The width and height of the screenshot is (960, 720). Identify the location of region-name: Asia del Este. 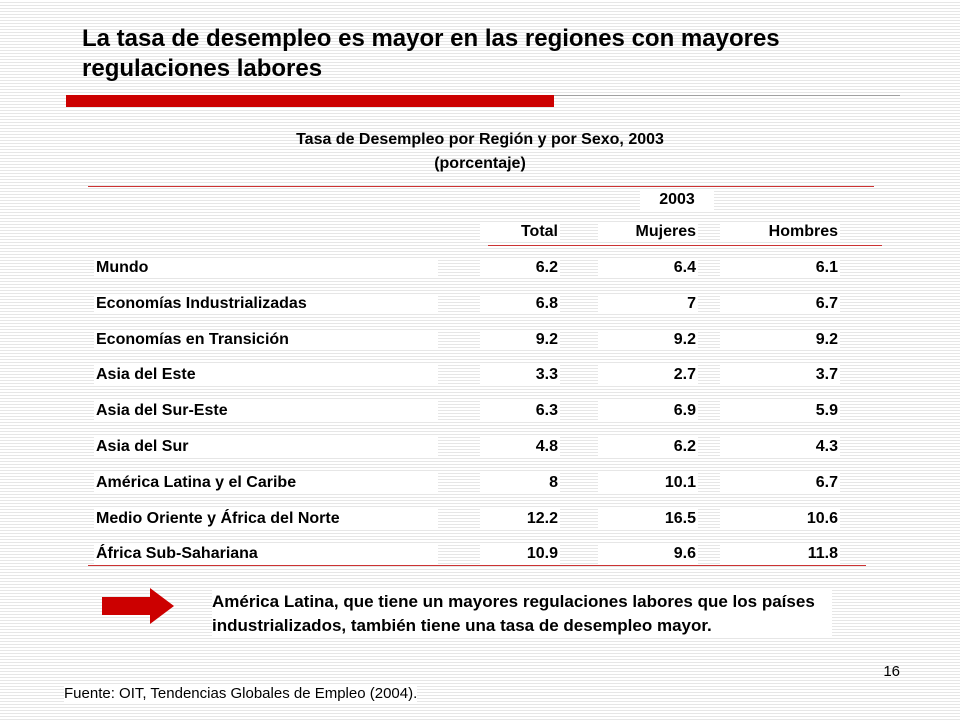
(266, 375).